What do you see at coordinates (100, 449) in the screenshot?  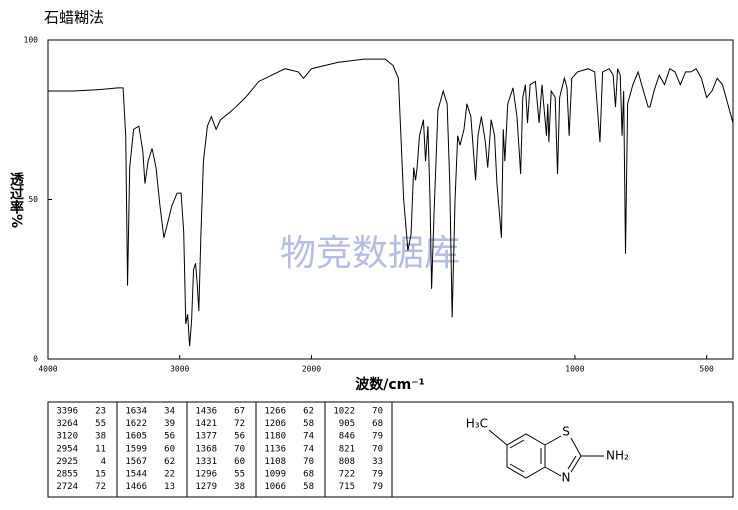 I see `table-transmittance: 11` at bounding box center [100, 449].